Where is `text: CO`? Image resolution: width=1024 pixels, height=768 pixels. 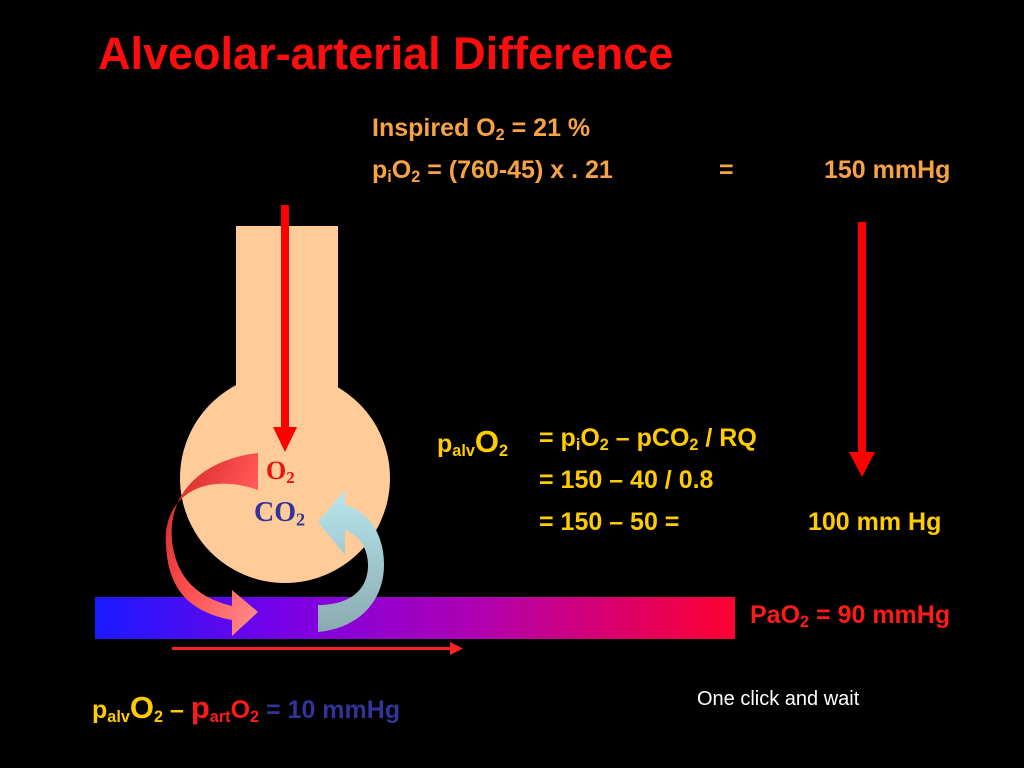 text: CO is located at coordinates (275, 512).